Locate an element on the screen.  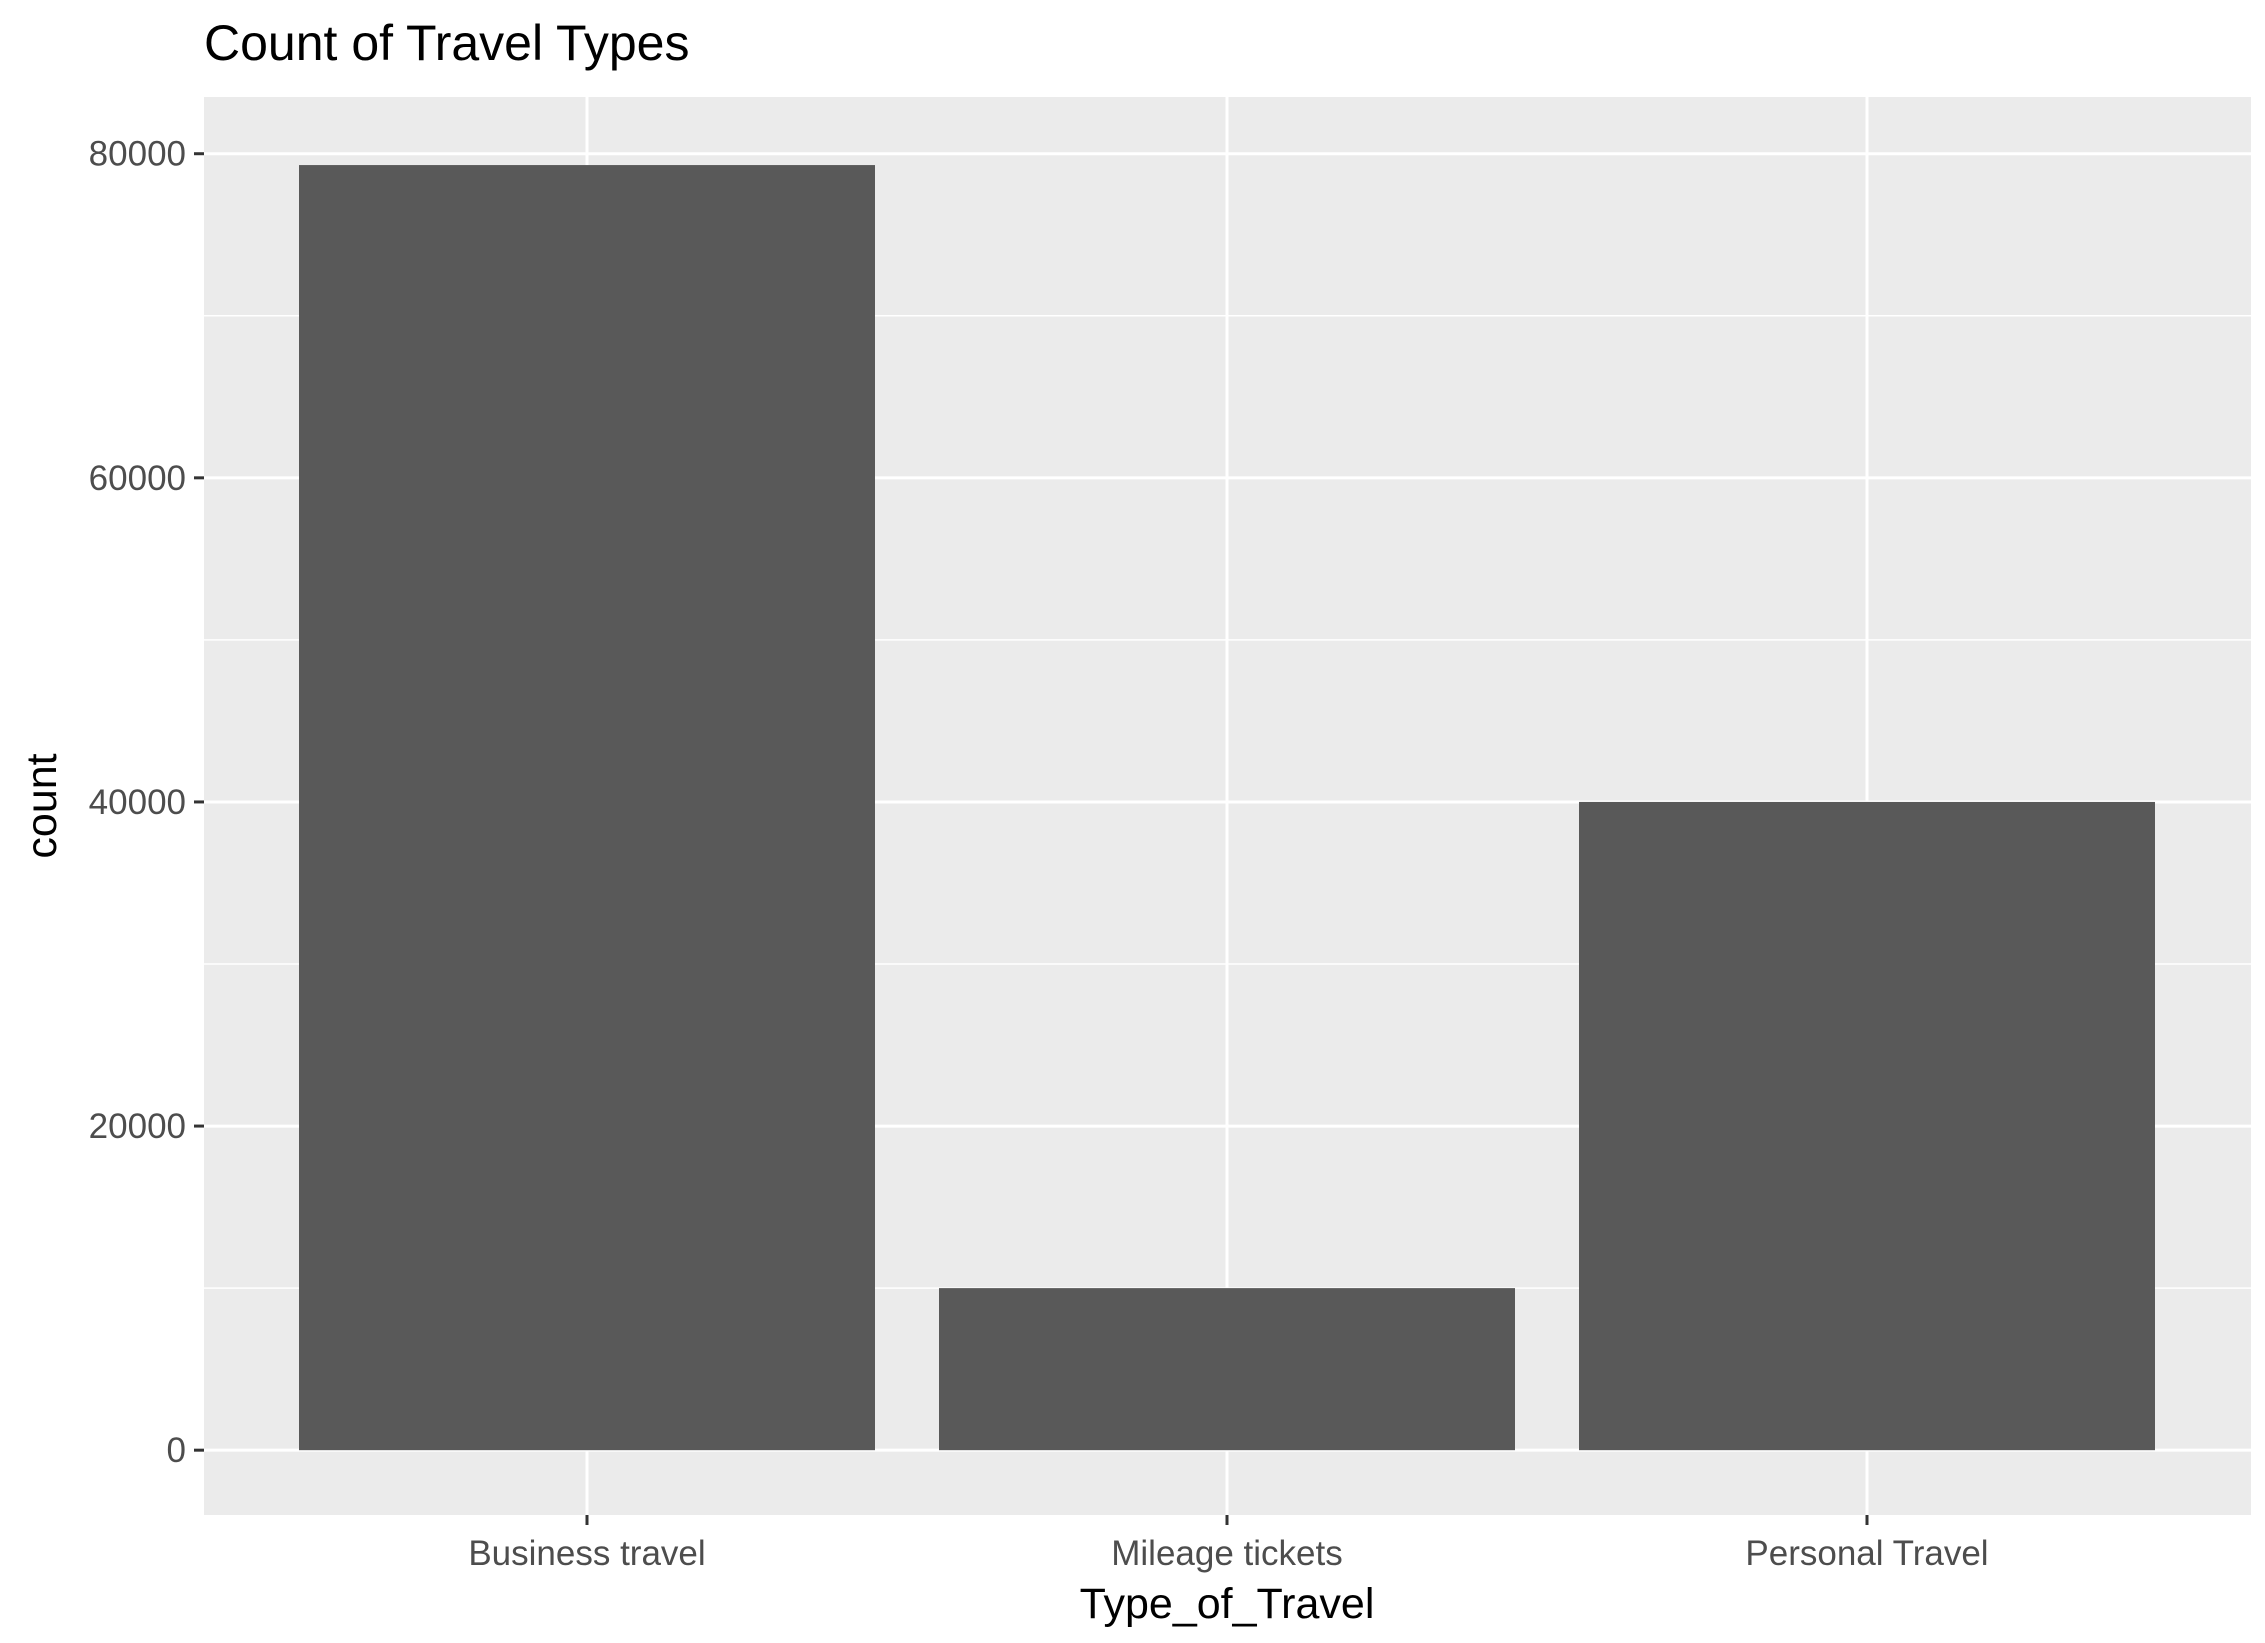
x-tick-label: Business travel is located at coordinates (586, 1553).